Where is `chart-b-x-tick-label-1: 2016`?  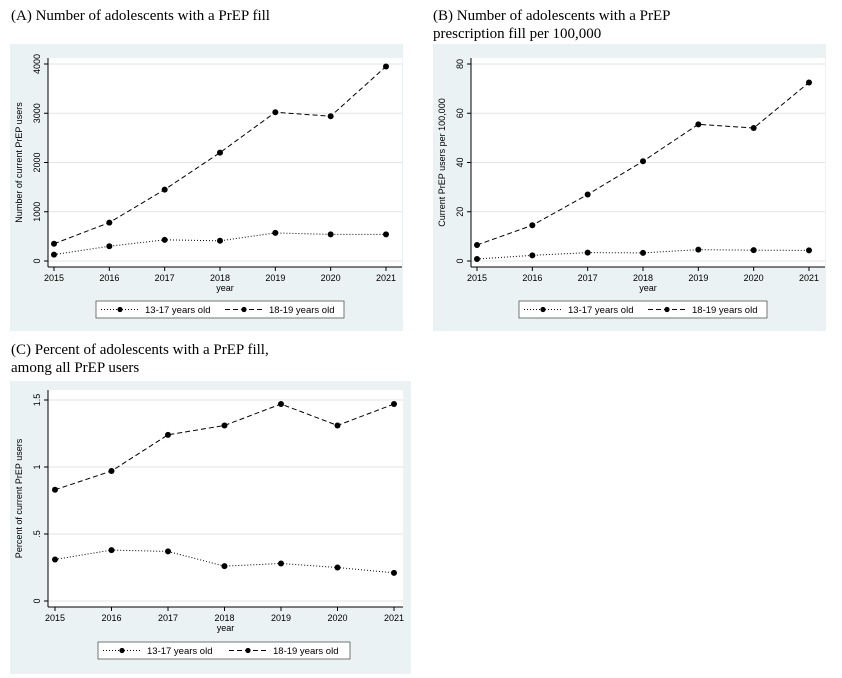 chart-b-x-tick-label-1: 2016 is located at coordinates (532, 278).